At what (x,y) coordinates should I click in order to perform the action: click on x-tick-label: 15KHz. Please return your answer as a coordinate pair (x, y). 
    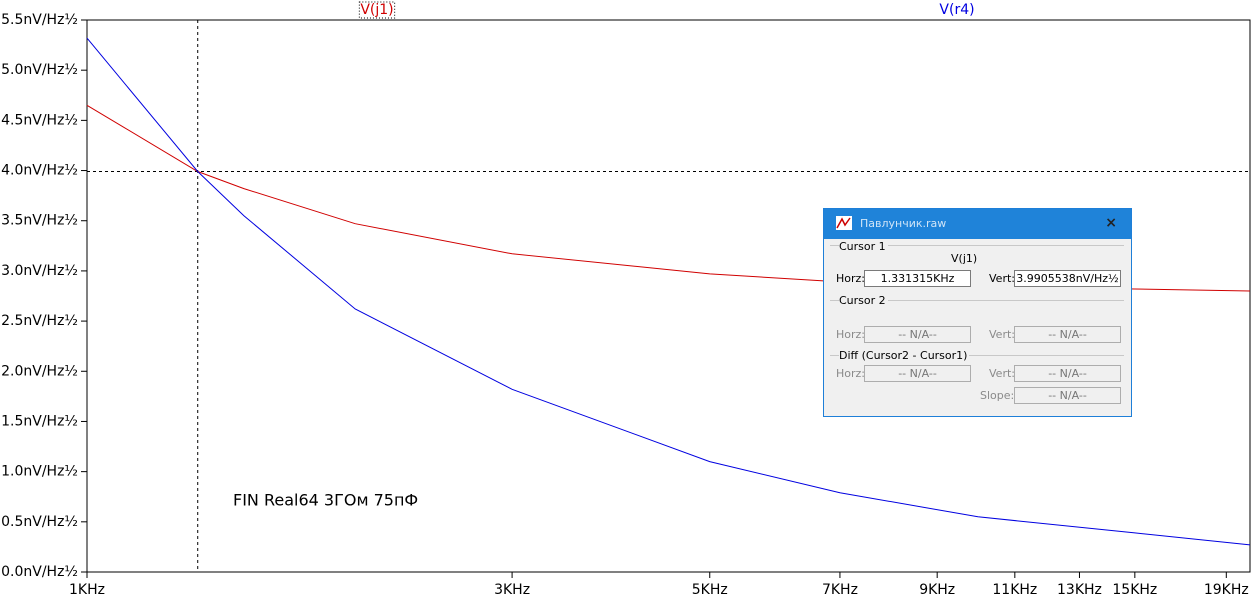
    Looking at the image, I should click on (1134, 590).